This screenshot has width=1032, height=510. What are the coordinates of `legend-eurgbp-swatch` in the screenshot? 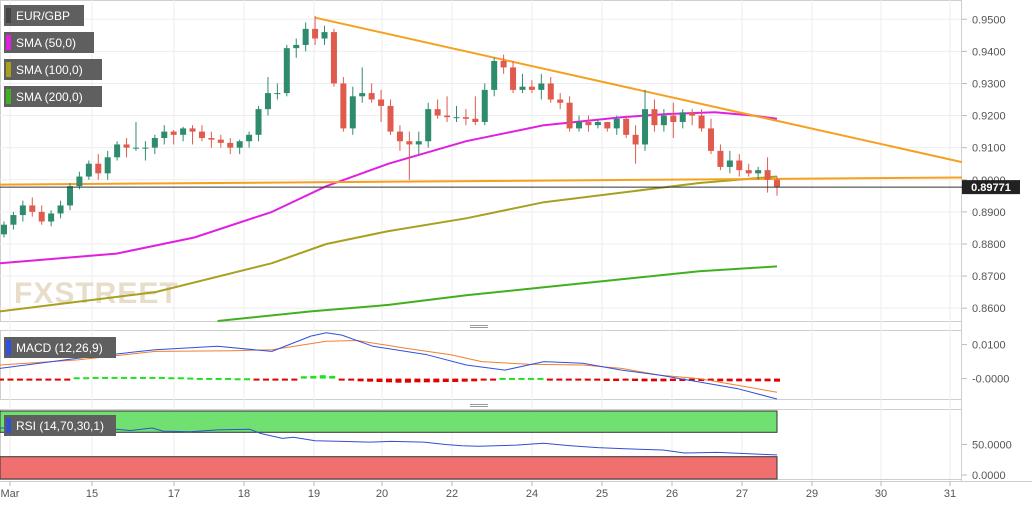 It's located at (8, 15).